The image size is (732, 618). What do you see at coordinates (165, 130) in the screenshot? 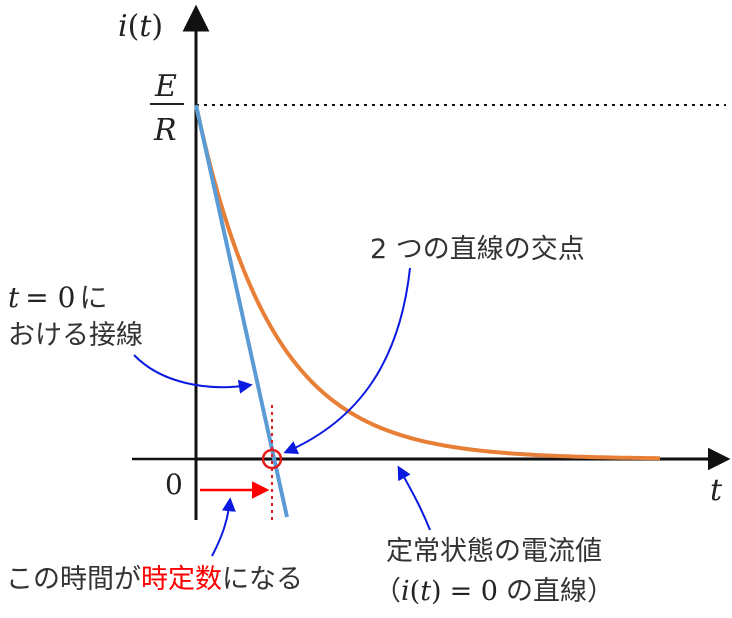
I see `fraction-denominator: R` at bounding box center [165, 130].